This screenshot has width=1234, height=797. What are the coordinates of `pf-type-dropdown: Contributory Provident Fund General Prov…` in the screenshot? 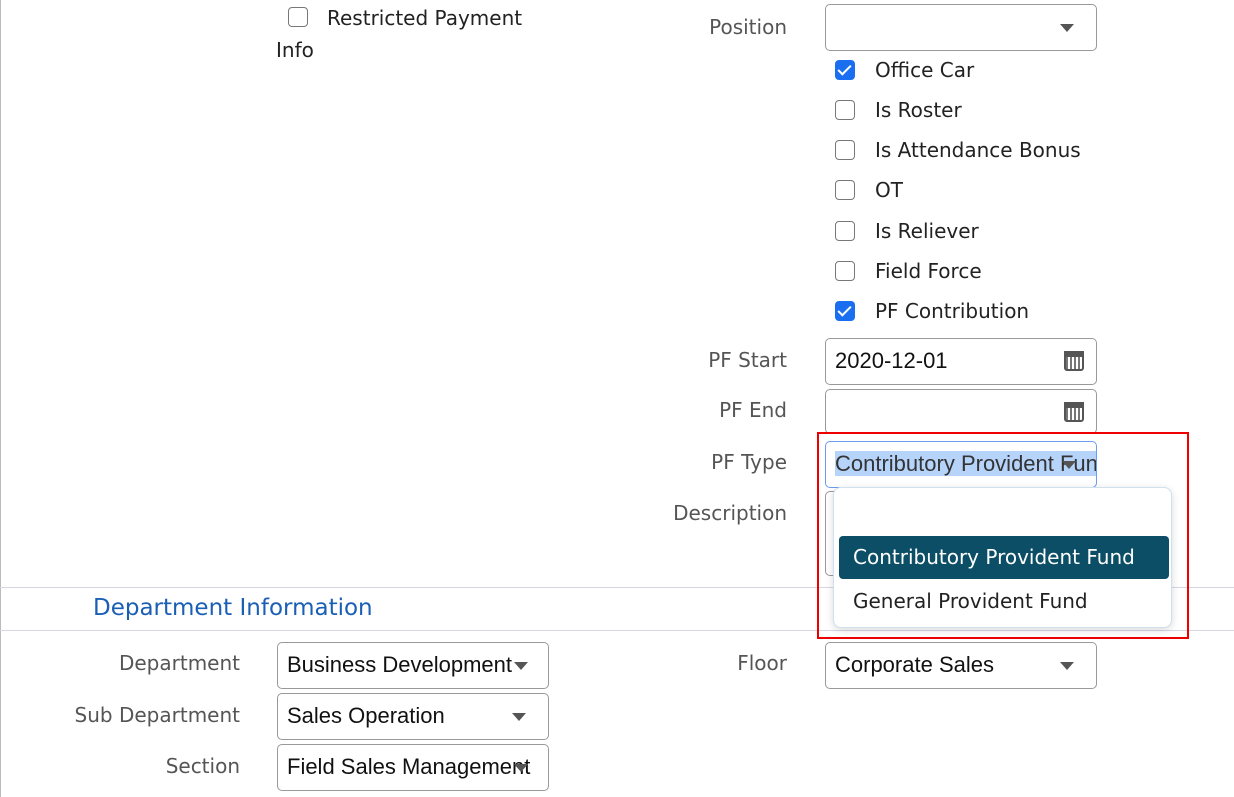 It's located at (1002, 557).